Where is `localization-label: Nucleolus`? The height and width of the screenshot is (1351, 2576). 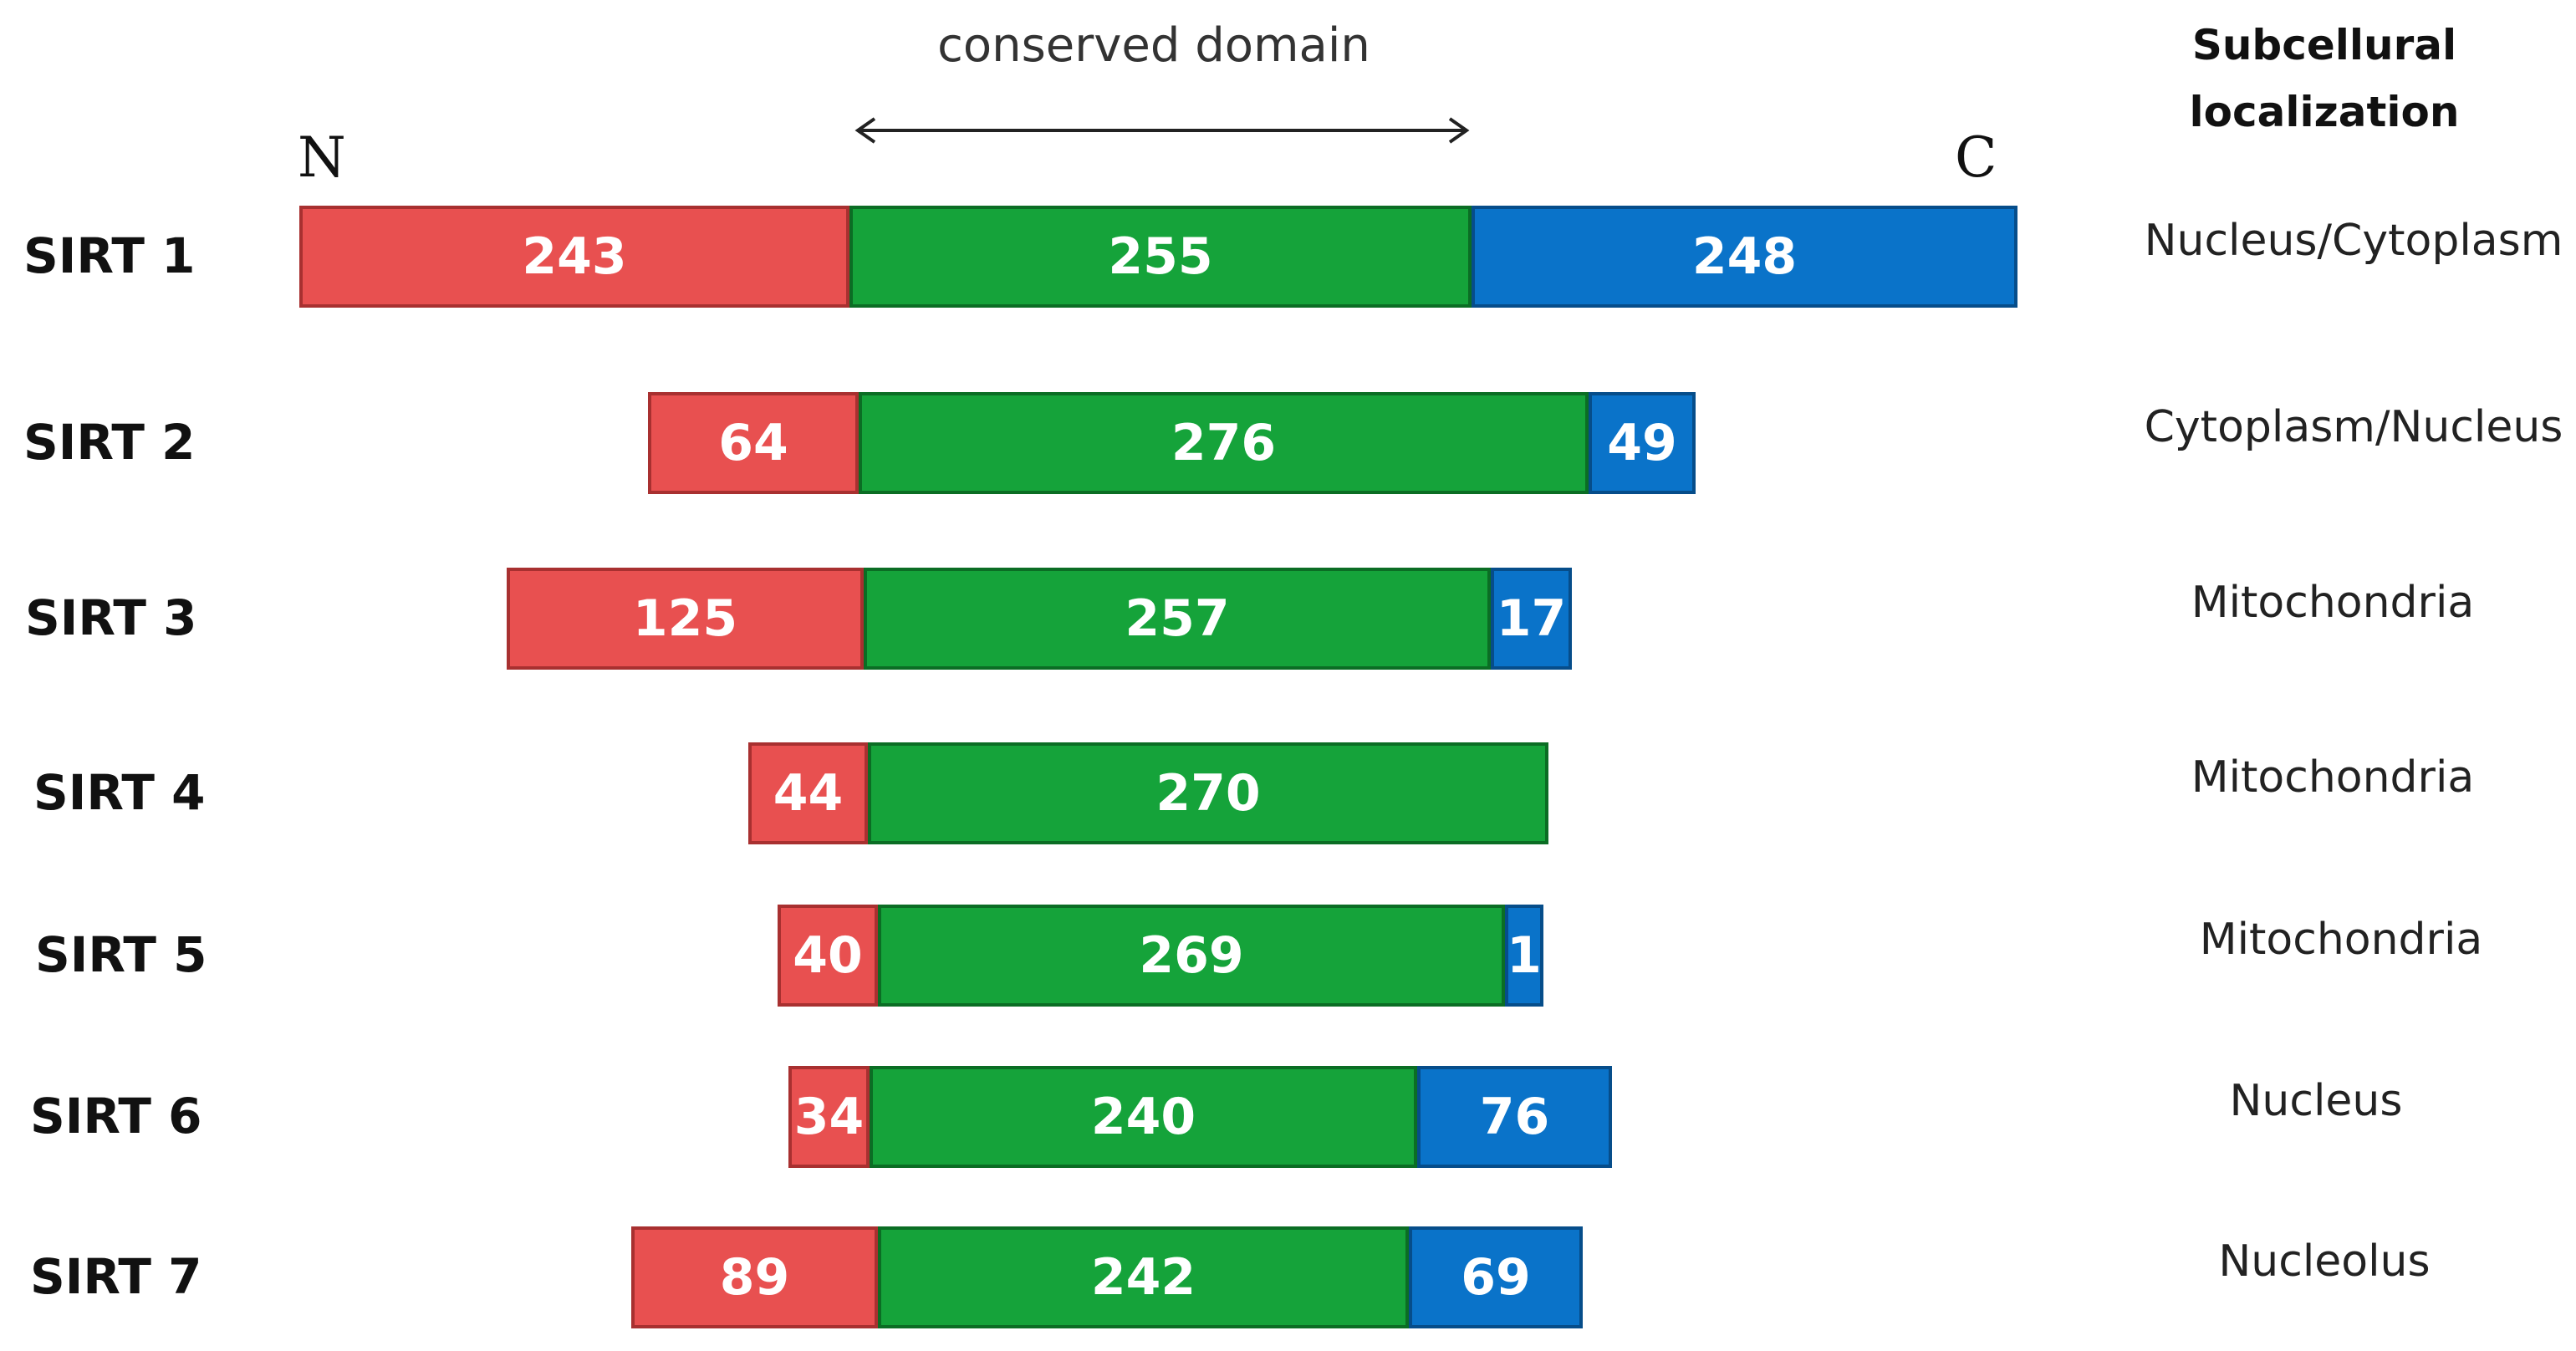
localization-label: Nucleolus is located at coordinates (2325, 1261).